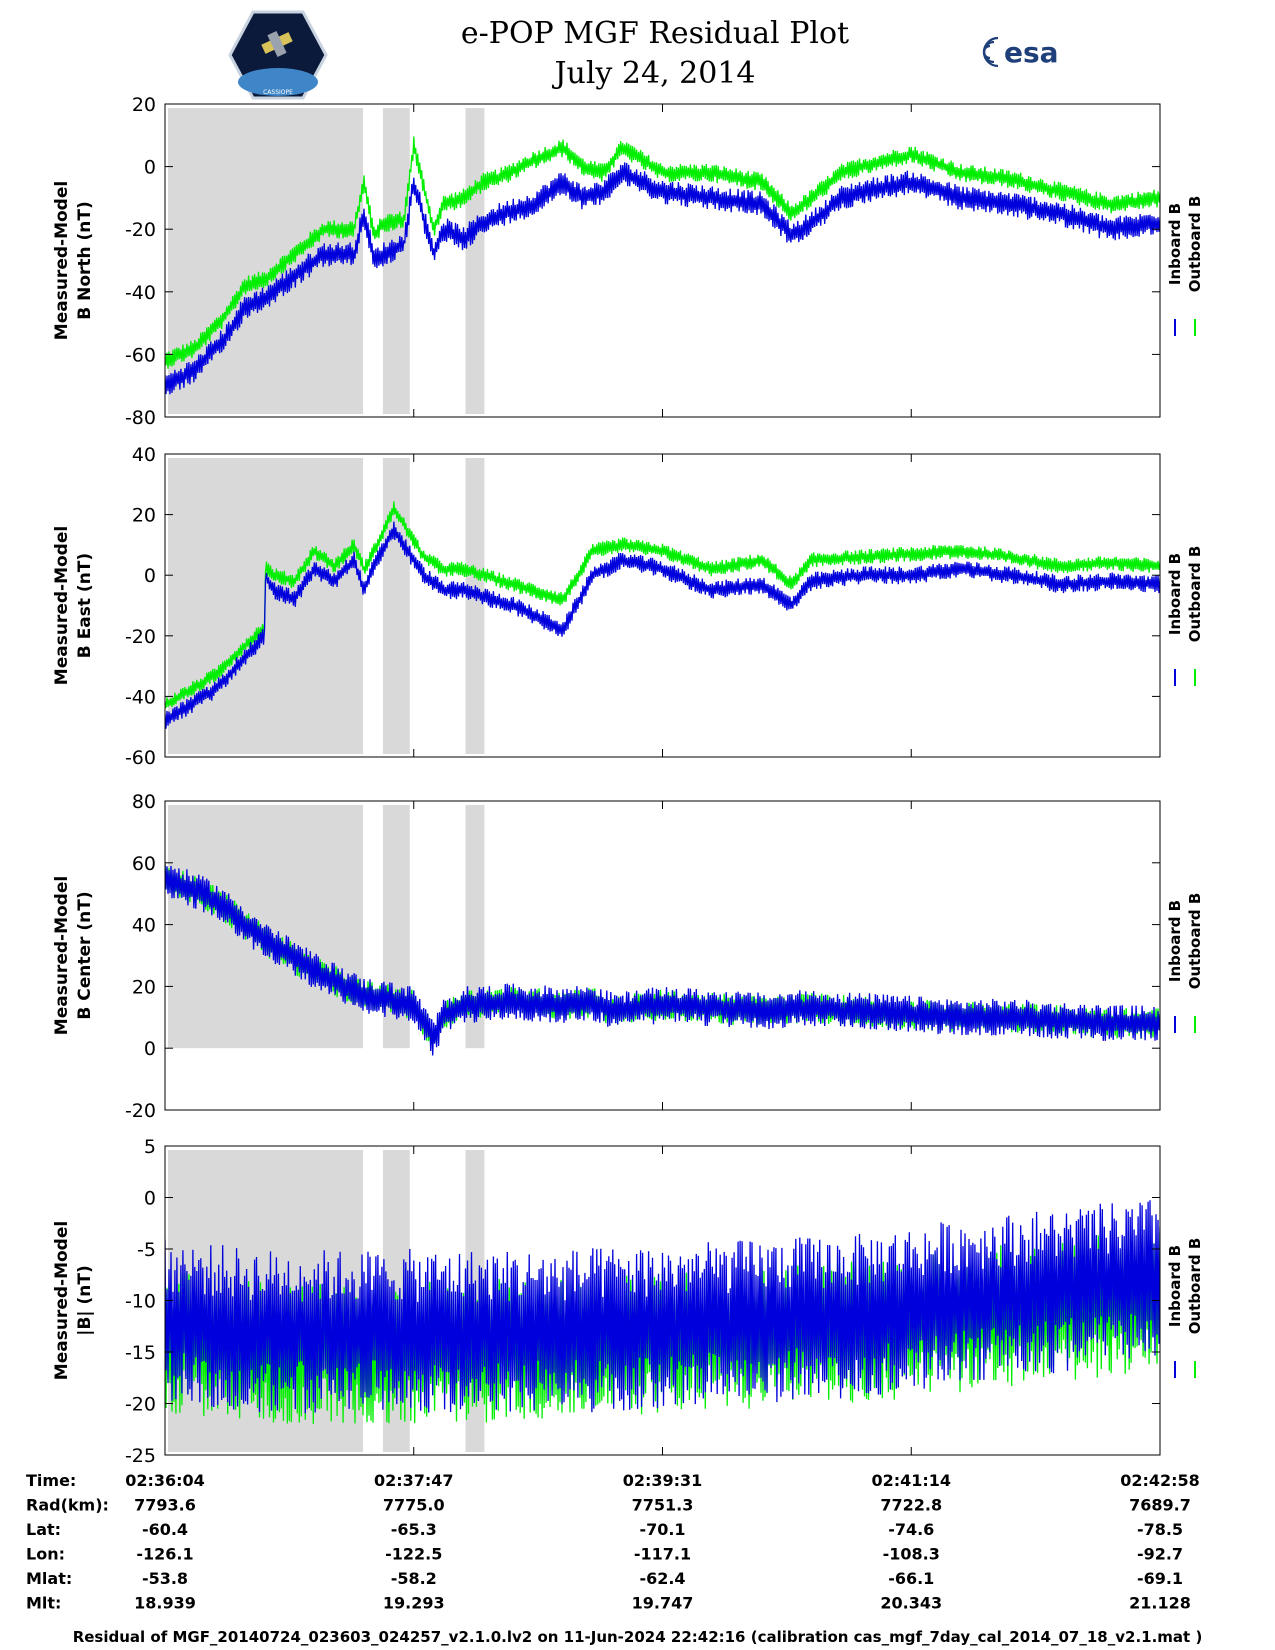 Image resolution: width=1275 pixels, height=1650 pixels. Describe the element at coordinates (1160, 1529) in the screenshot. I see `ephemeris-cell: -78.5` at that location.